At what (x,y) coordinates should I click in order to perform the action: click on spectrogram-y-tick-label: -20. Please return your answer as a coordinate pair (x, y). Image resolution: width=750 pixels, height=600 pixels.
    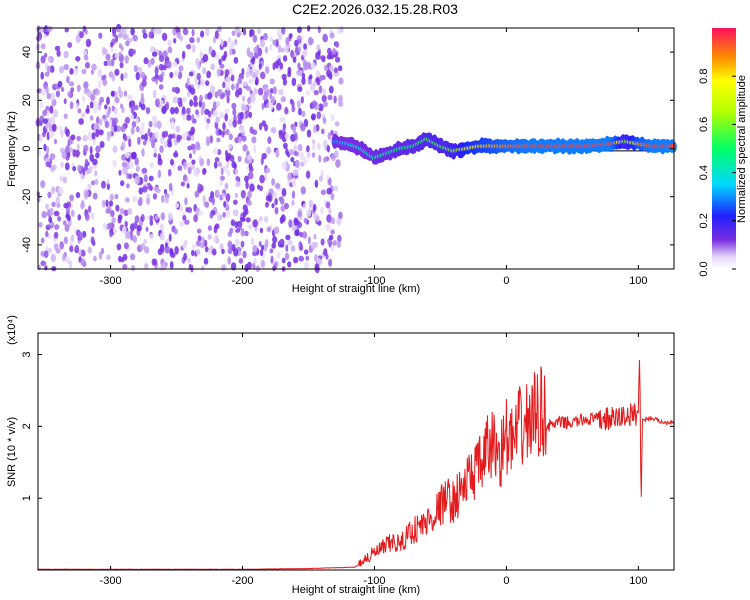
    Looking at the image, I should click on (27, 197).